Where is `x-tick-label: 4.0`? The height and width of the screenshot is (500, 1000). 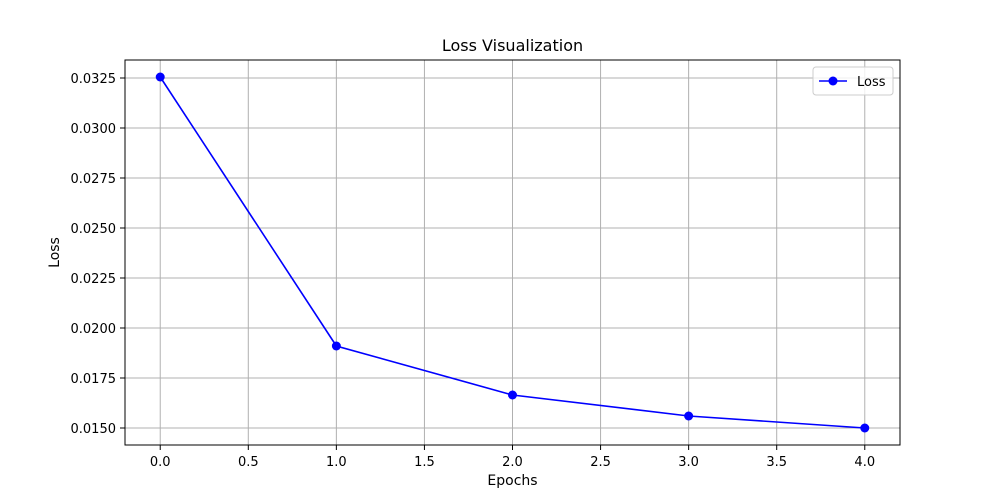 x-tick-label: 4.0 is located at coordinates (864, 462).